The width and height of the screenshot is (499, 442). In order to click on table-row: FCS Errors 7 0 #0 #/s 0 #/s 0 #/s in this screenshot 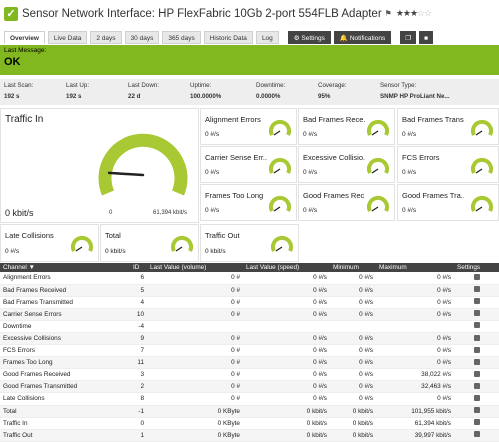, I will do `click(249, 351)`.